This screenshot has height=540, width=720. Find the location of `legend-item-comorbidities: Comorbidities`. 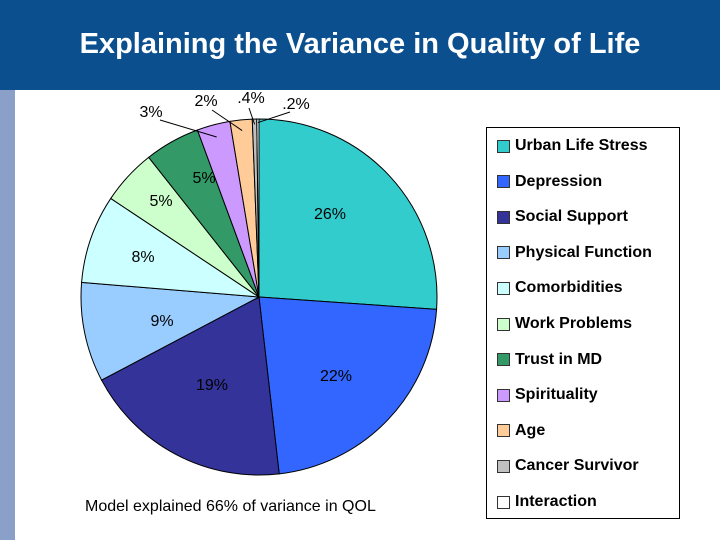

legend-item-comorbidities: Comorbidities is located at coordinates (560, 288).